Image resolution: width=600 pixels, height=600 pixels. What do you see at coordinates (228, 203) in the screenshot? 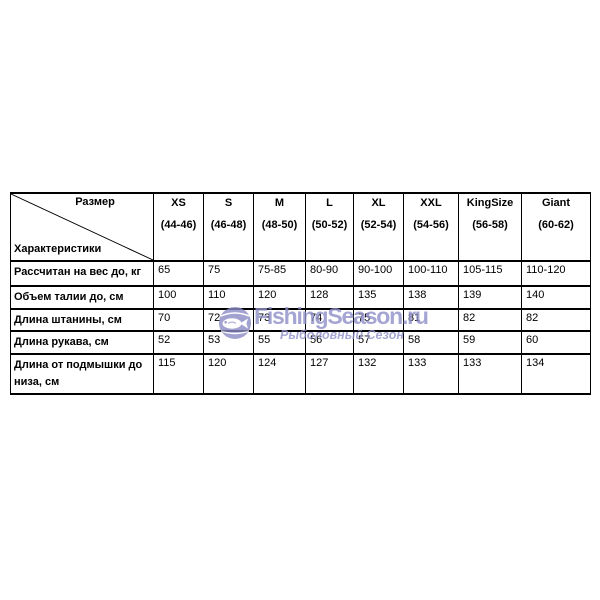
I see `col-size-label: S` at bounding box center [228, 203].